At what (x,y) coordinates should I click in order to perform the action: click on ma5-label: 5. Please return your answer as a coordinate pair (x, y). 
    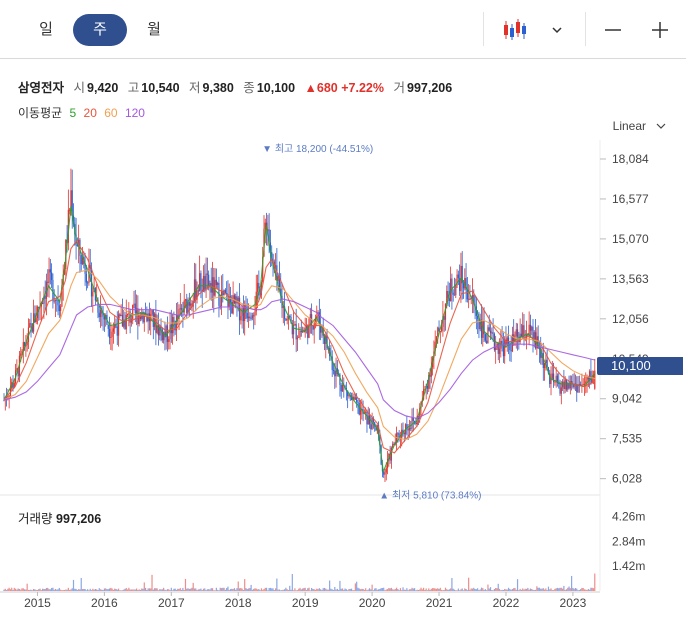
    Looking at the image, I should click on (73, 113).